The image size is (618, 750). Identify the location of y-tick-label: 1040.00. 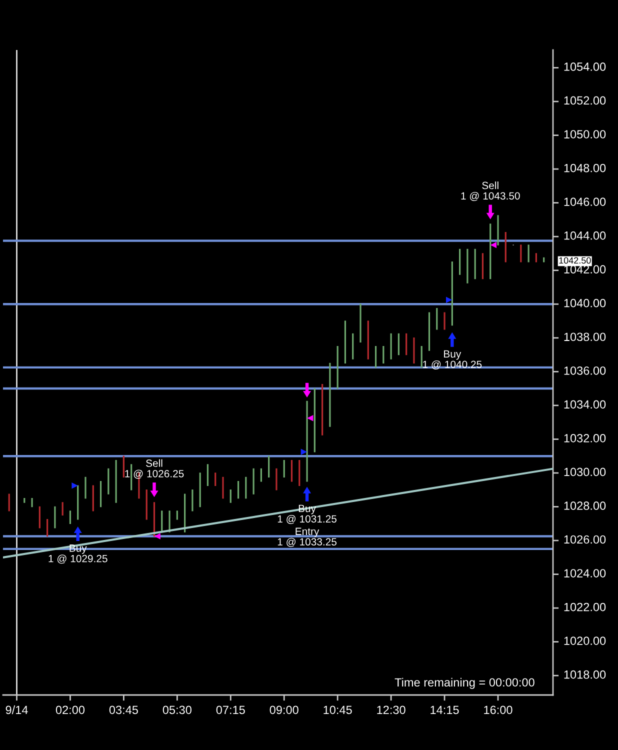
(585, 303).